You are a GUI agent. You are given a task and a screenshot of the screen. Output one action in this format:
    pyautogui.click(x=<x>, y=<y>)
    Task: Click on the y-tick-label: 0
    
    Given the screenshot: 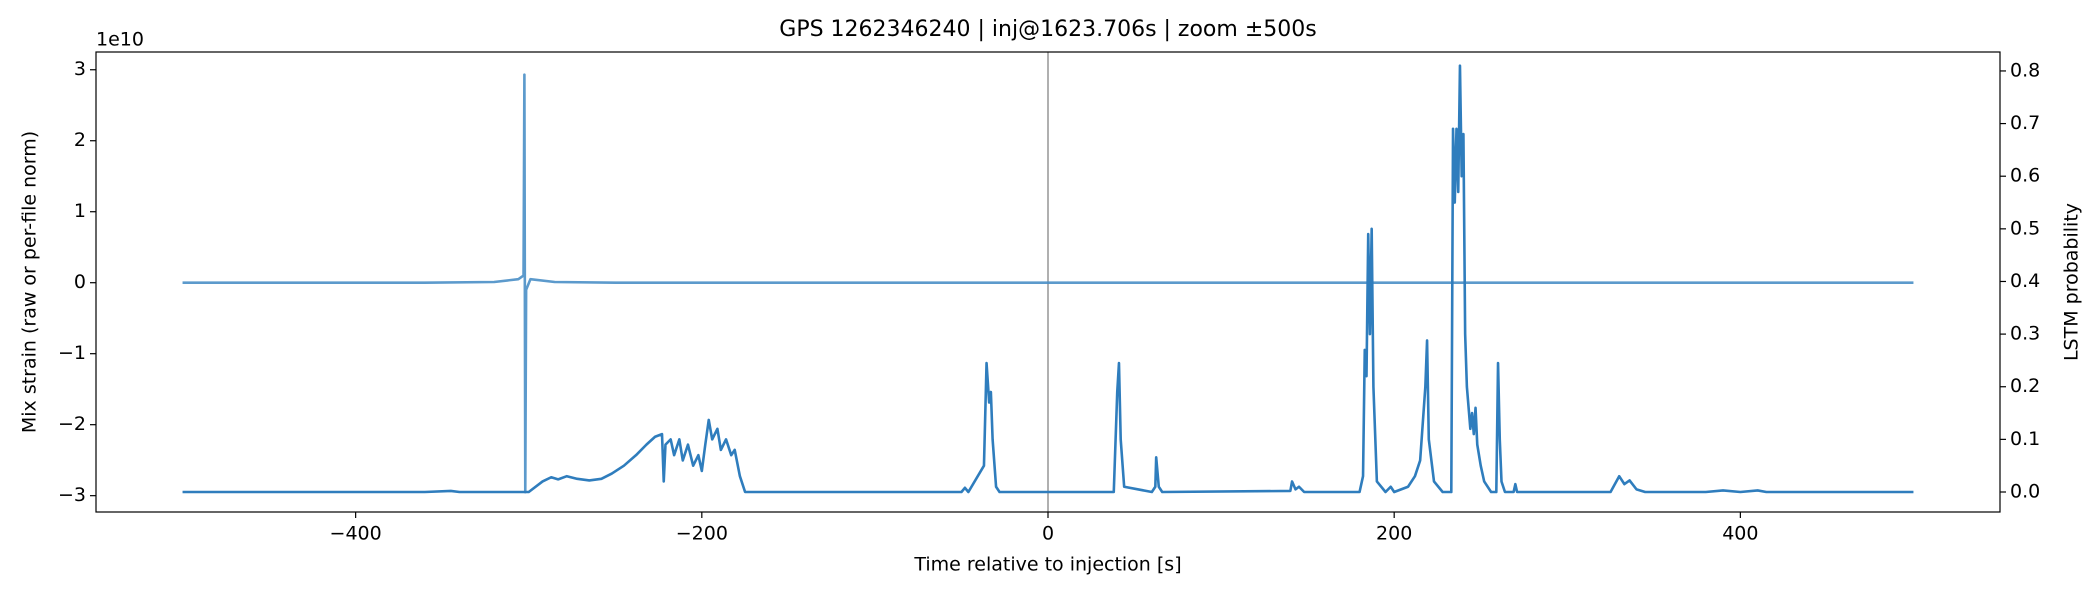 What is the action you would take?
    pyautogui.click(x=80, y=282)
    